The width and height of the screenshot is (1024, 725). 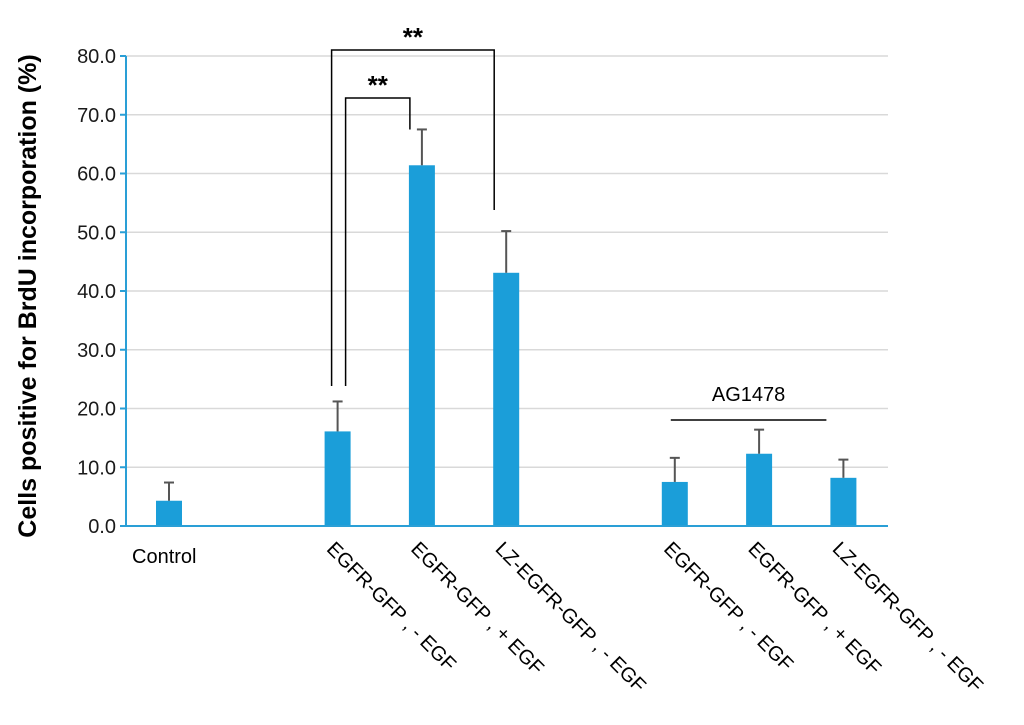 I want to click on y-tick-labels: 0.0 10.0 20.0 30.0 40.0 50.0 60.0 70.0 80.0, so click(x=96, y=292).